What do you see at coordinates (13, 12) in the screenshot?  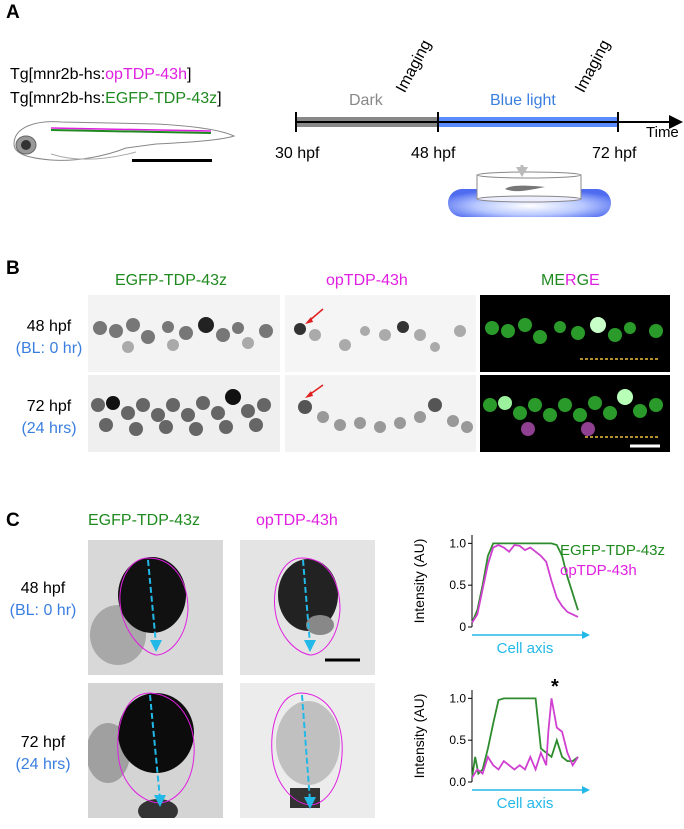 I see `panel-a-label: A` at bounding box center [13, 12].